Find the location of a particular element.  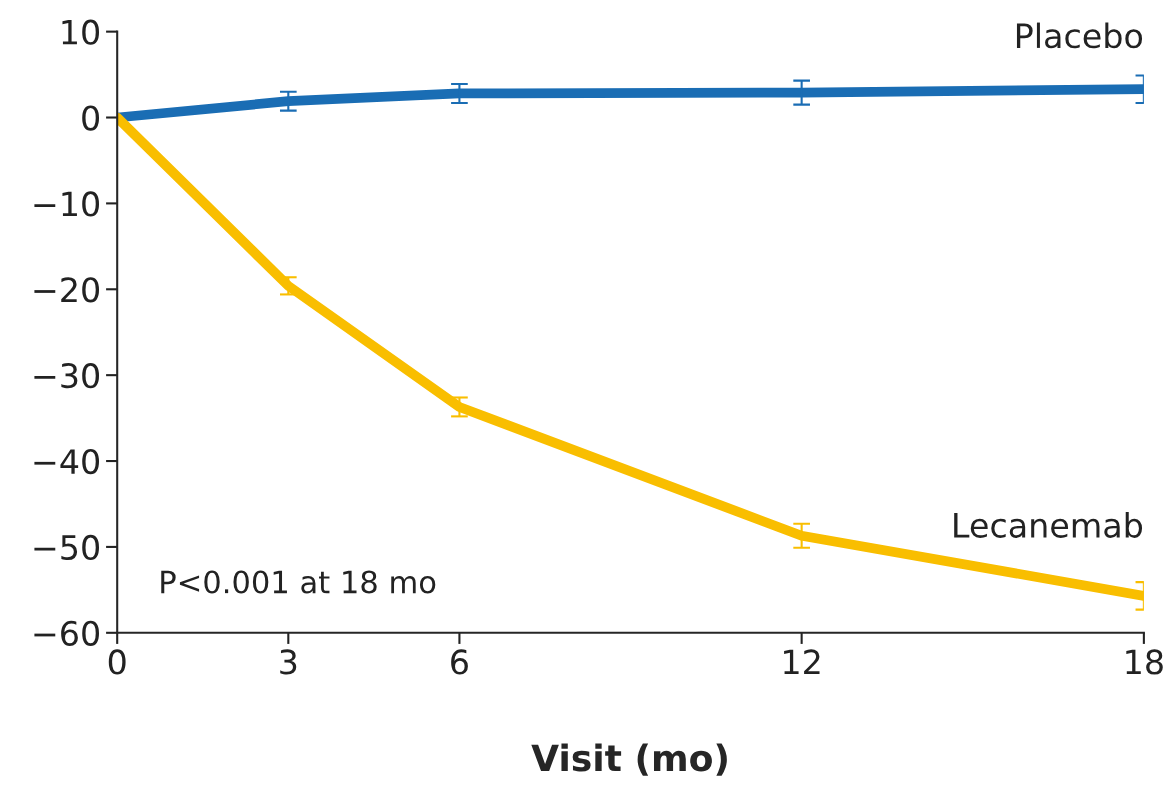

y-tick-label: −10 is located at coordinates (67, 204).